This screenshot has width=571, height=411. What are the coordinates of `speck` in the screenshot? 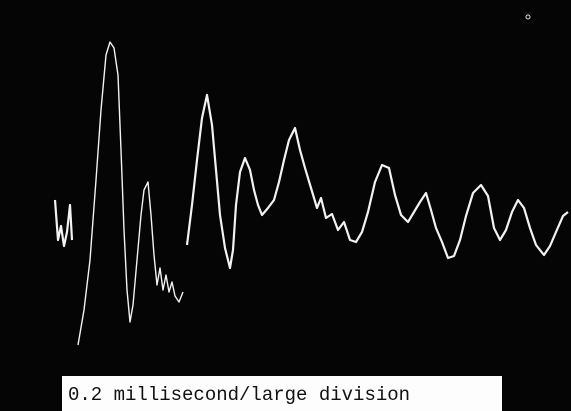 It's located at (528, 17).